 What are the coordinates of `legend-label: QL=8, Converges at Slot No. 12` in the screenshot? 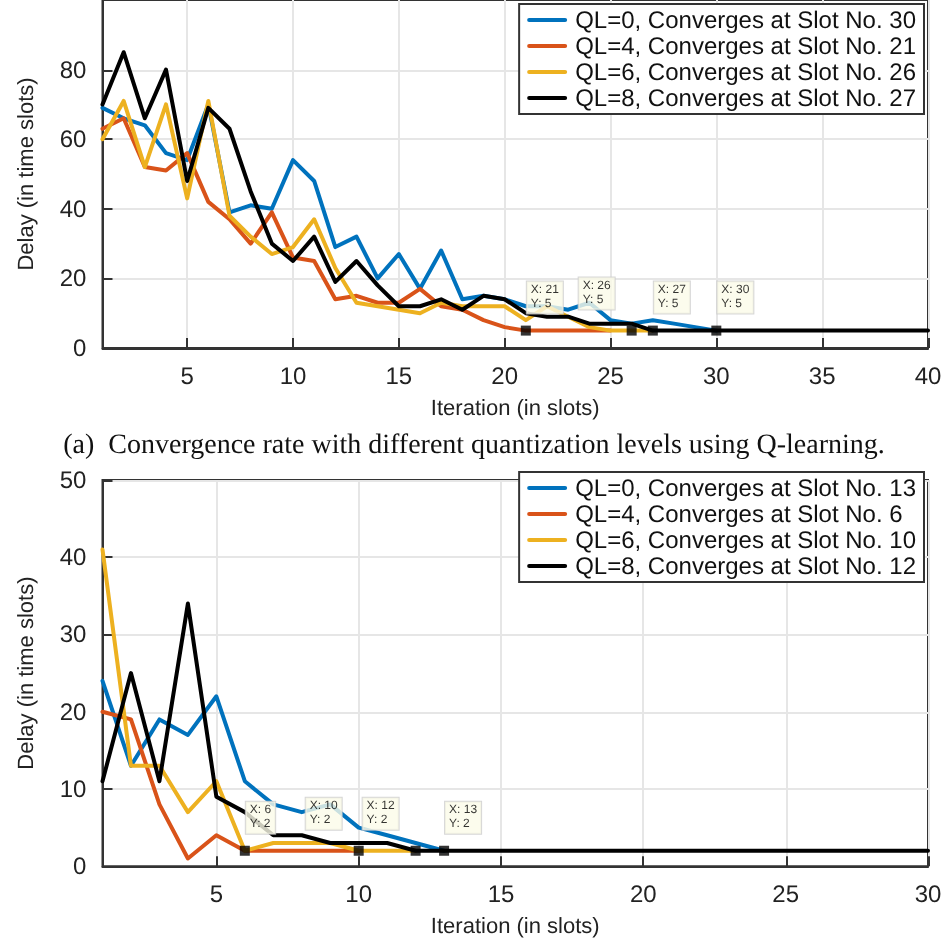 It's located at (746, 566).